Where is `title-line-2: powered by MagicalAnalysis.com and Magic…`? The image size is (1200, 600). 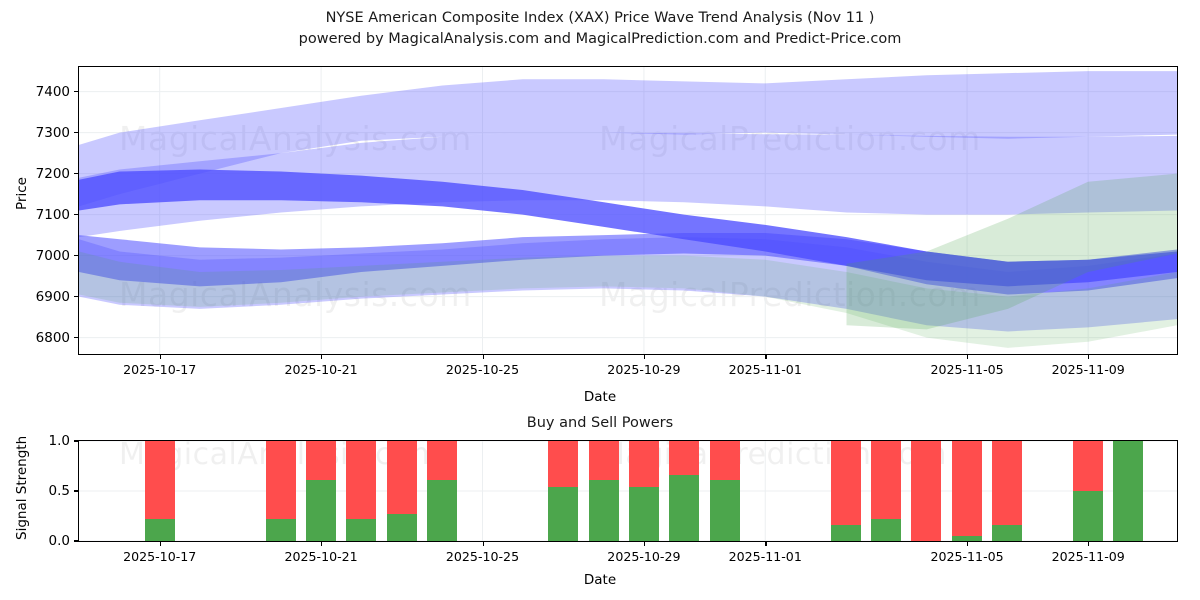
title-line-2: powered by MagicalAnalysis.com and Magic… is located at coordinates (600, 39).